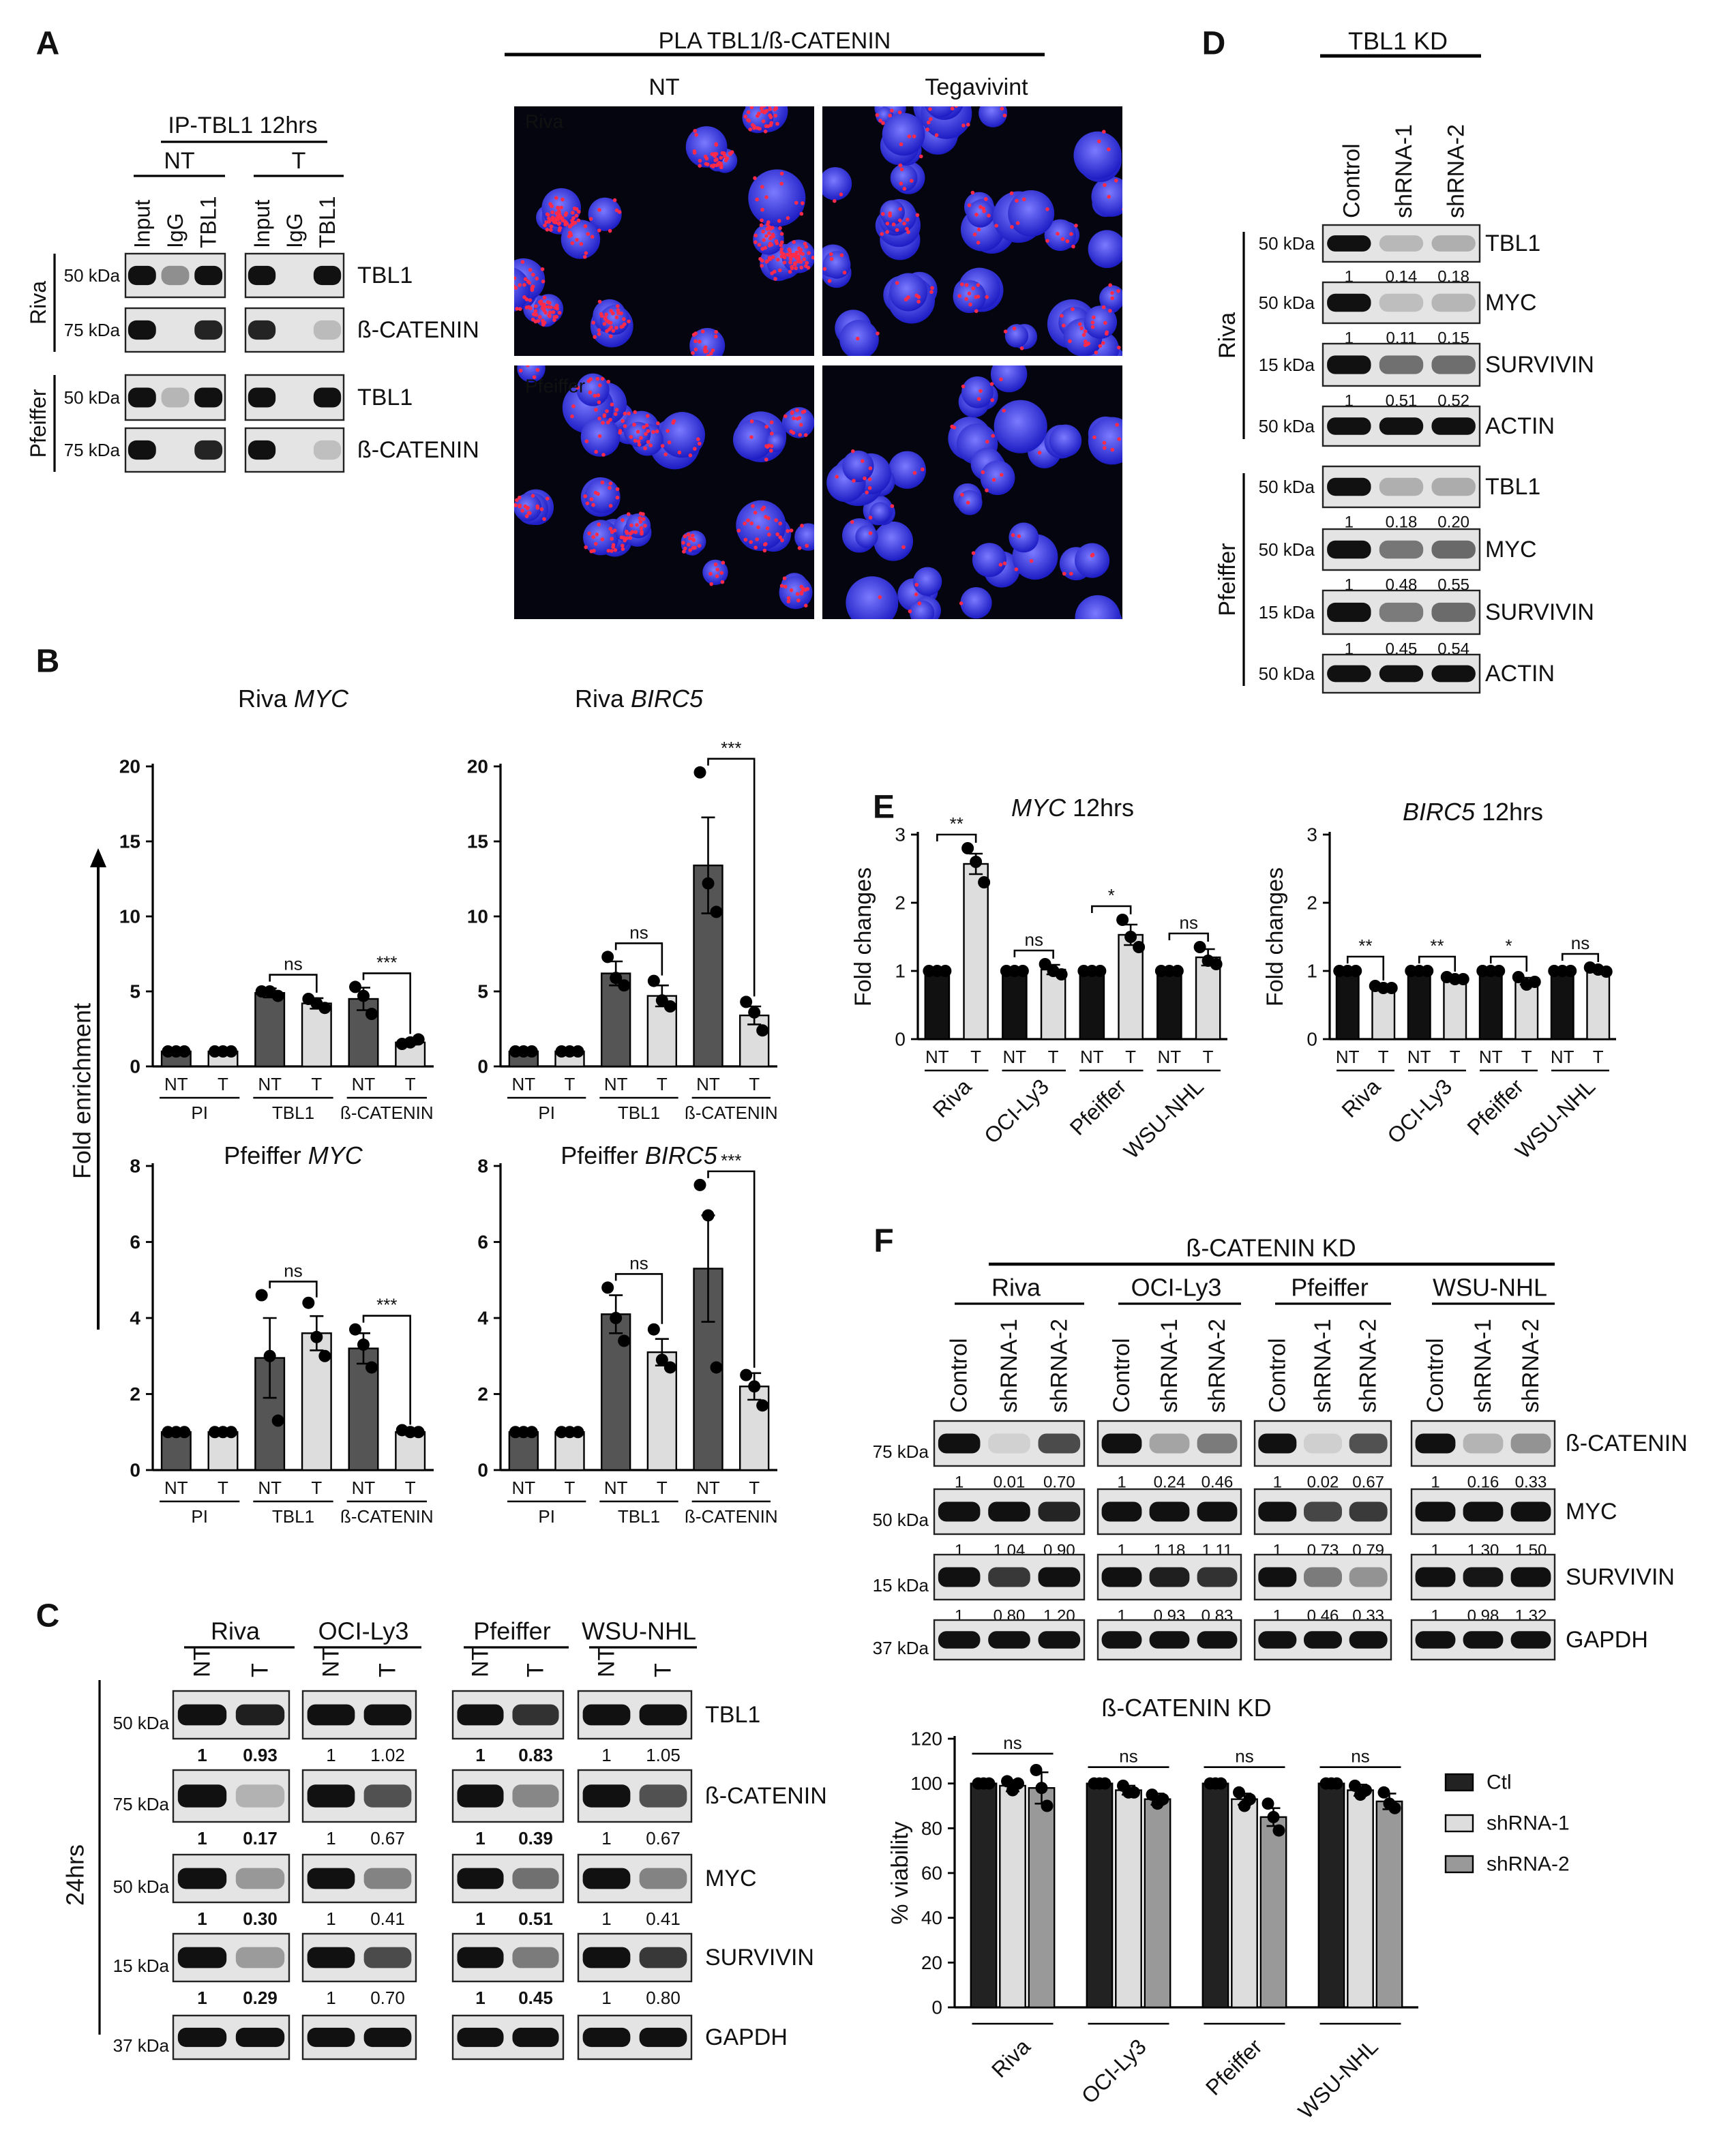 This screenshot has width=1732, height=2156. Describe the element at coordinates (142, 1966) in the screenshot. I see `label: 15 kDa` at that location.